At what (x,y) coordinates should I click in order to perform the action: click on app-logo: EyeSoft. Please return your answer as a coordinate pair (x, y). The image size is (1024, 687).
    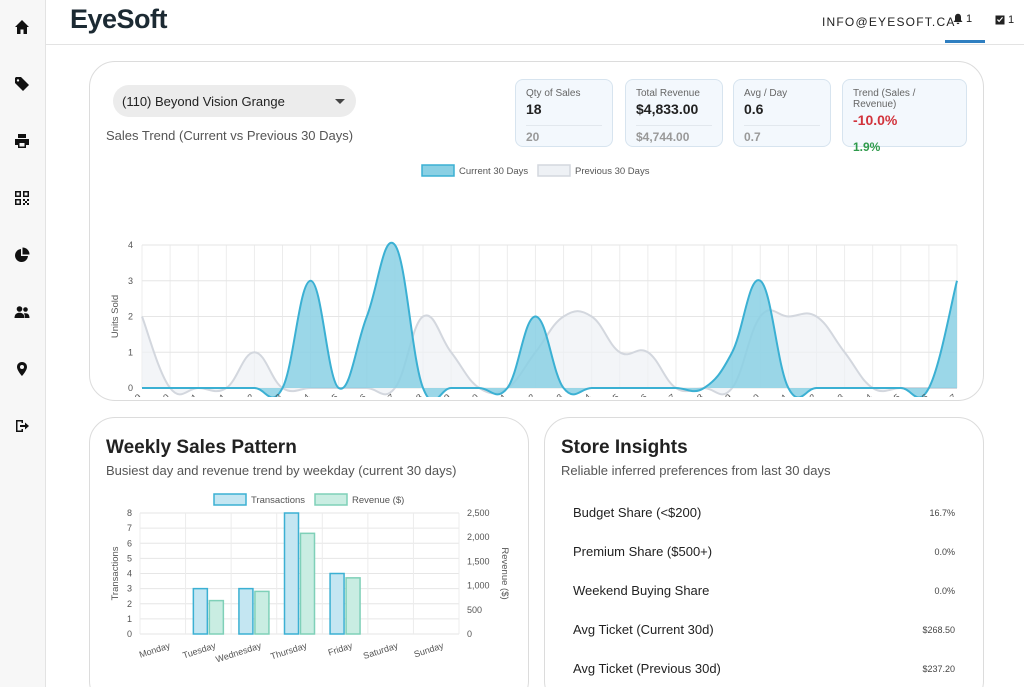
    Looking at the image, I should click on (119, 19).